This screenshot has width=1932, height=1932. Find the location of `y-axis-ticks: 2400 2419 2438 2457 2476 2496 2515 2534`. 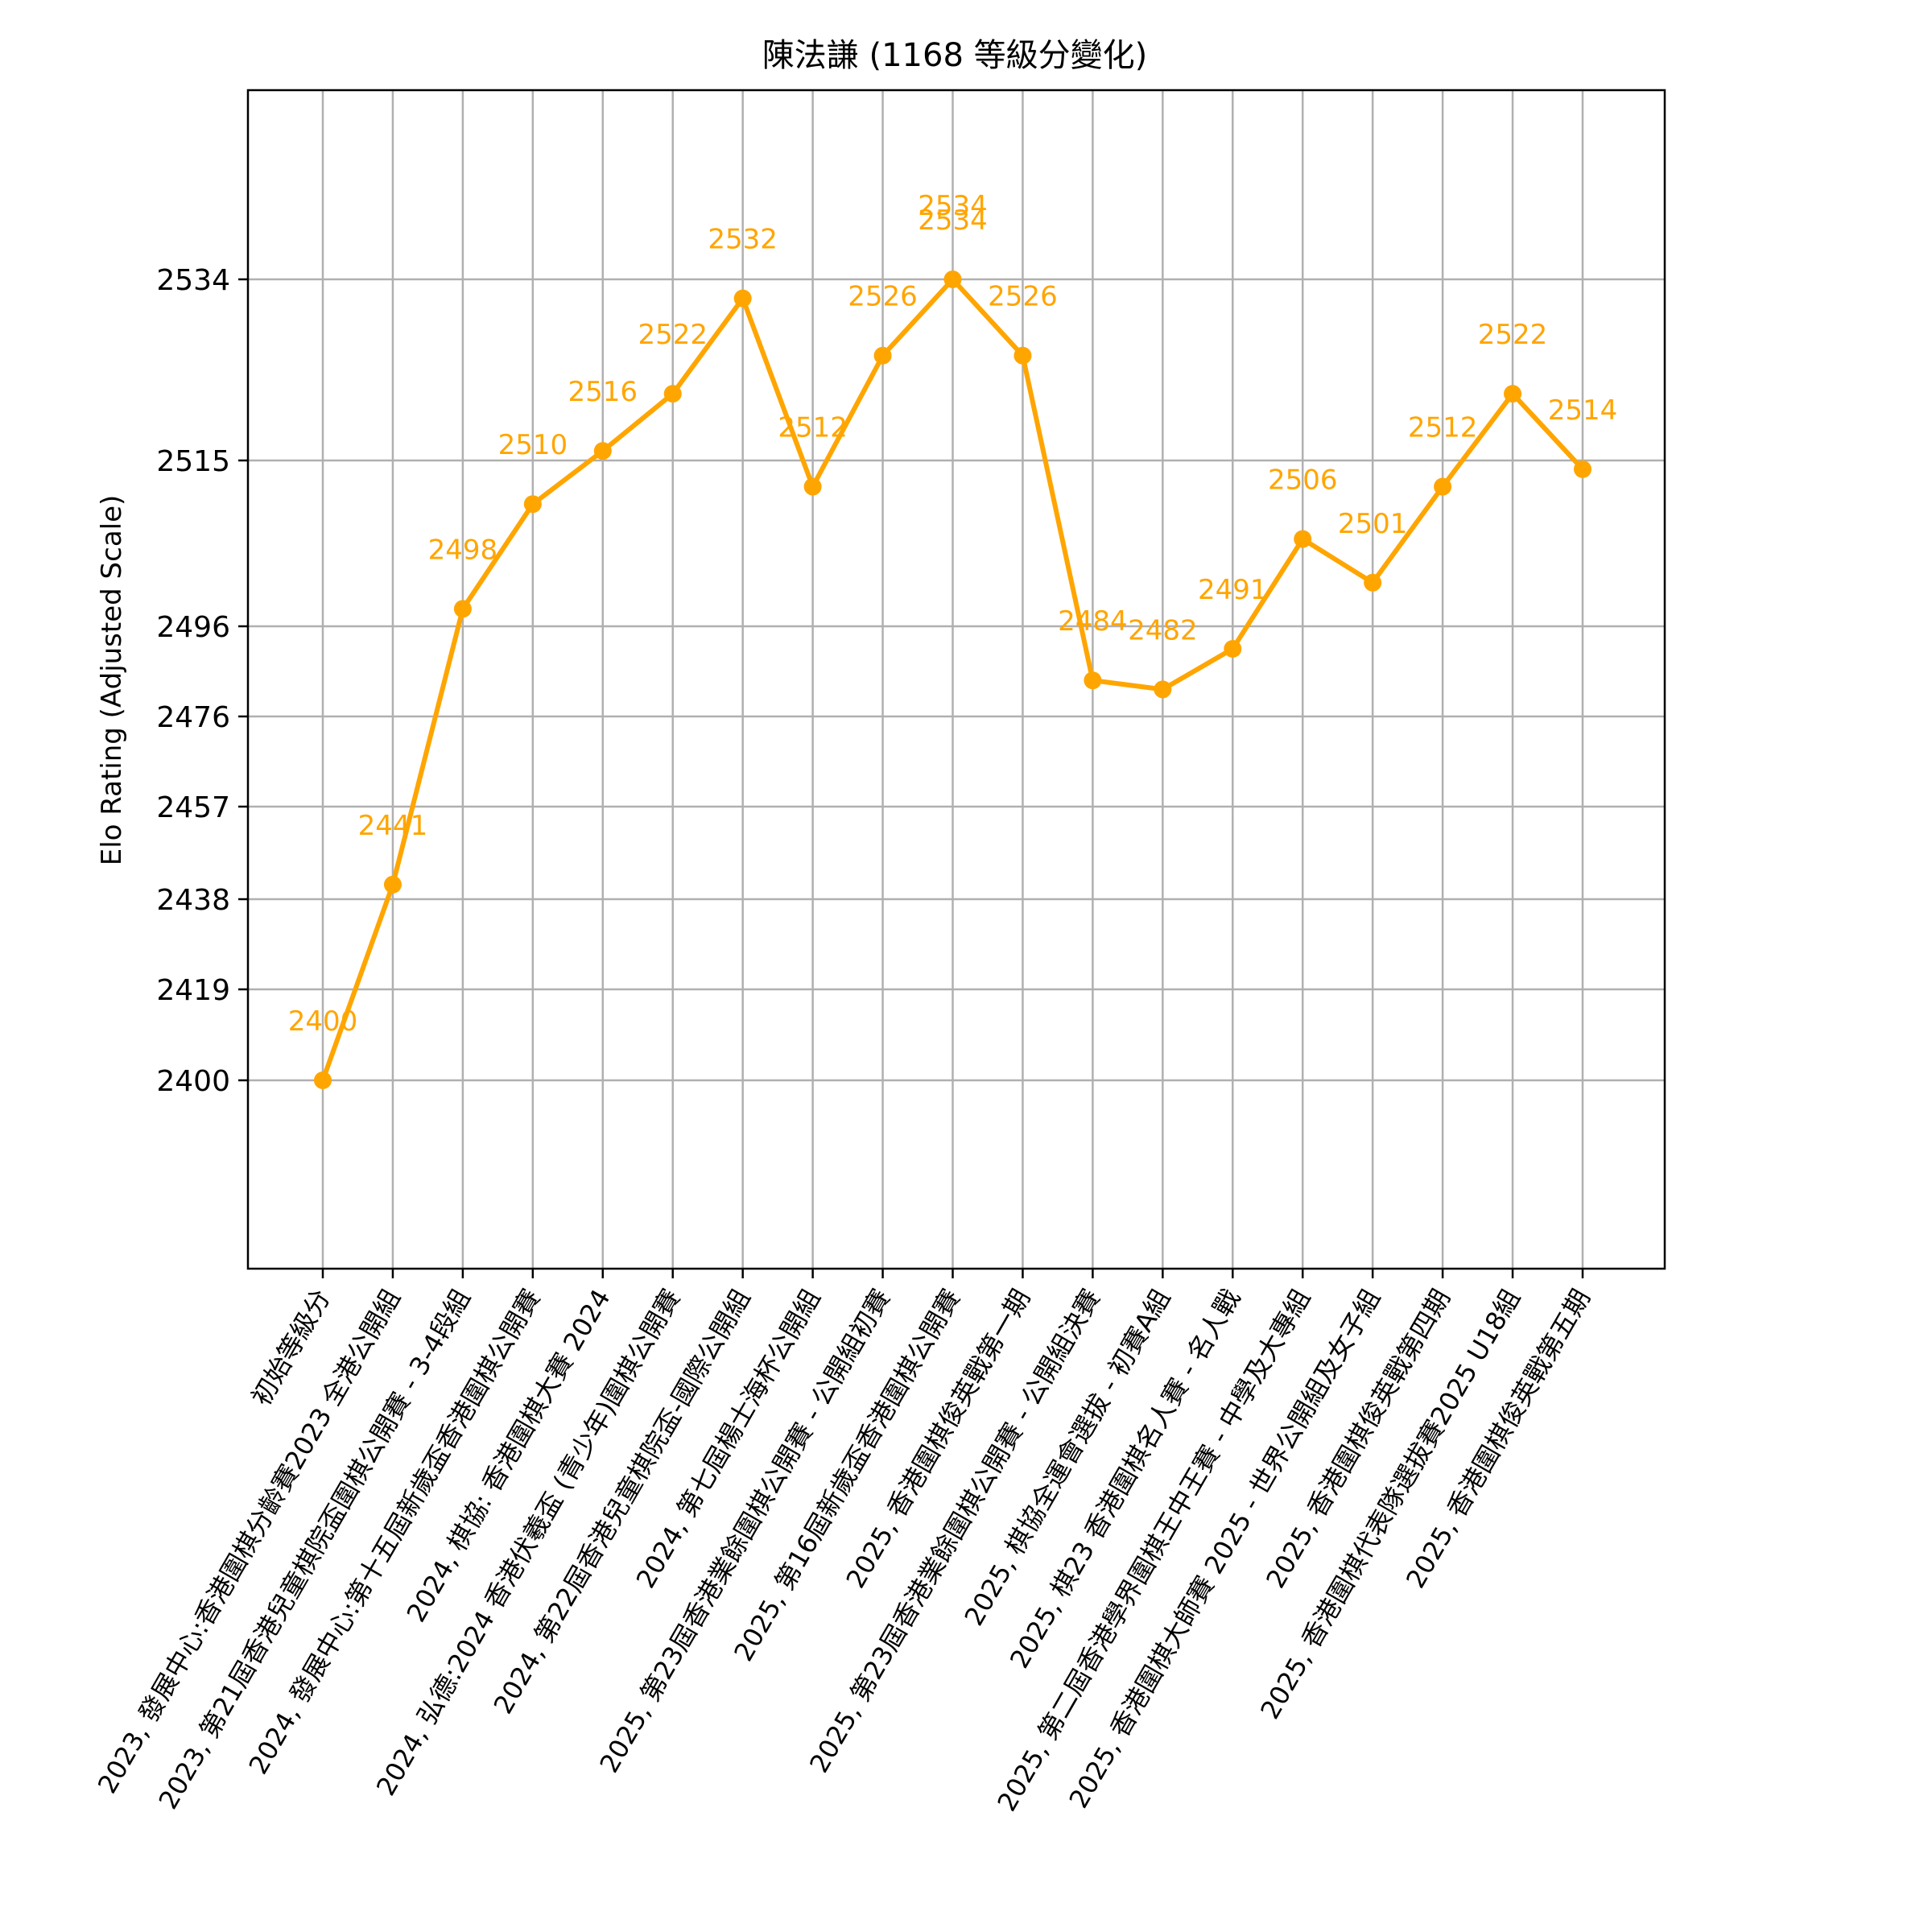

y-axis-ticks: 2400 2419 2438 2457 2476 2496 2515 2534 is located at coordinates (202, 681).